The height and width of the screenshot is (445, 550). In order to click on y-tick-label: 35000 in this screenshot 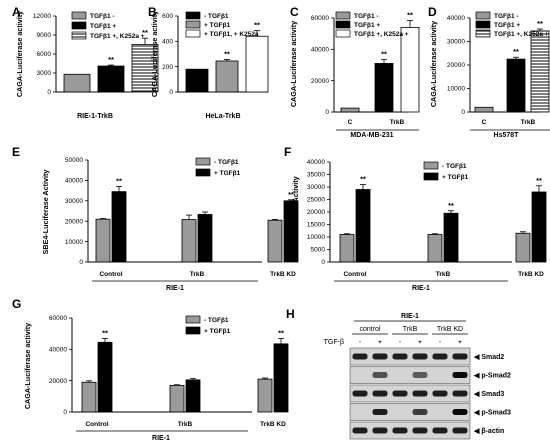, I will do `click(316, 175)`.